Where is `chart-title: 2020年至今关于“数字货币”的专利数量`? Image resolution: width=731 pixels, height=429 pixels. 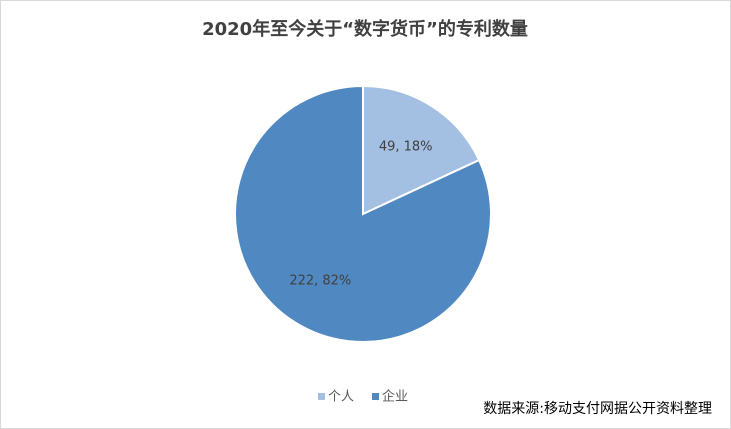 chart-title: 2020年至今关于“数字货币”的专利数量 is located at coordinates (365, 29).